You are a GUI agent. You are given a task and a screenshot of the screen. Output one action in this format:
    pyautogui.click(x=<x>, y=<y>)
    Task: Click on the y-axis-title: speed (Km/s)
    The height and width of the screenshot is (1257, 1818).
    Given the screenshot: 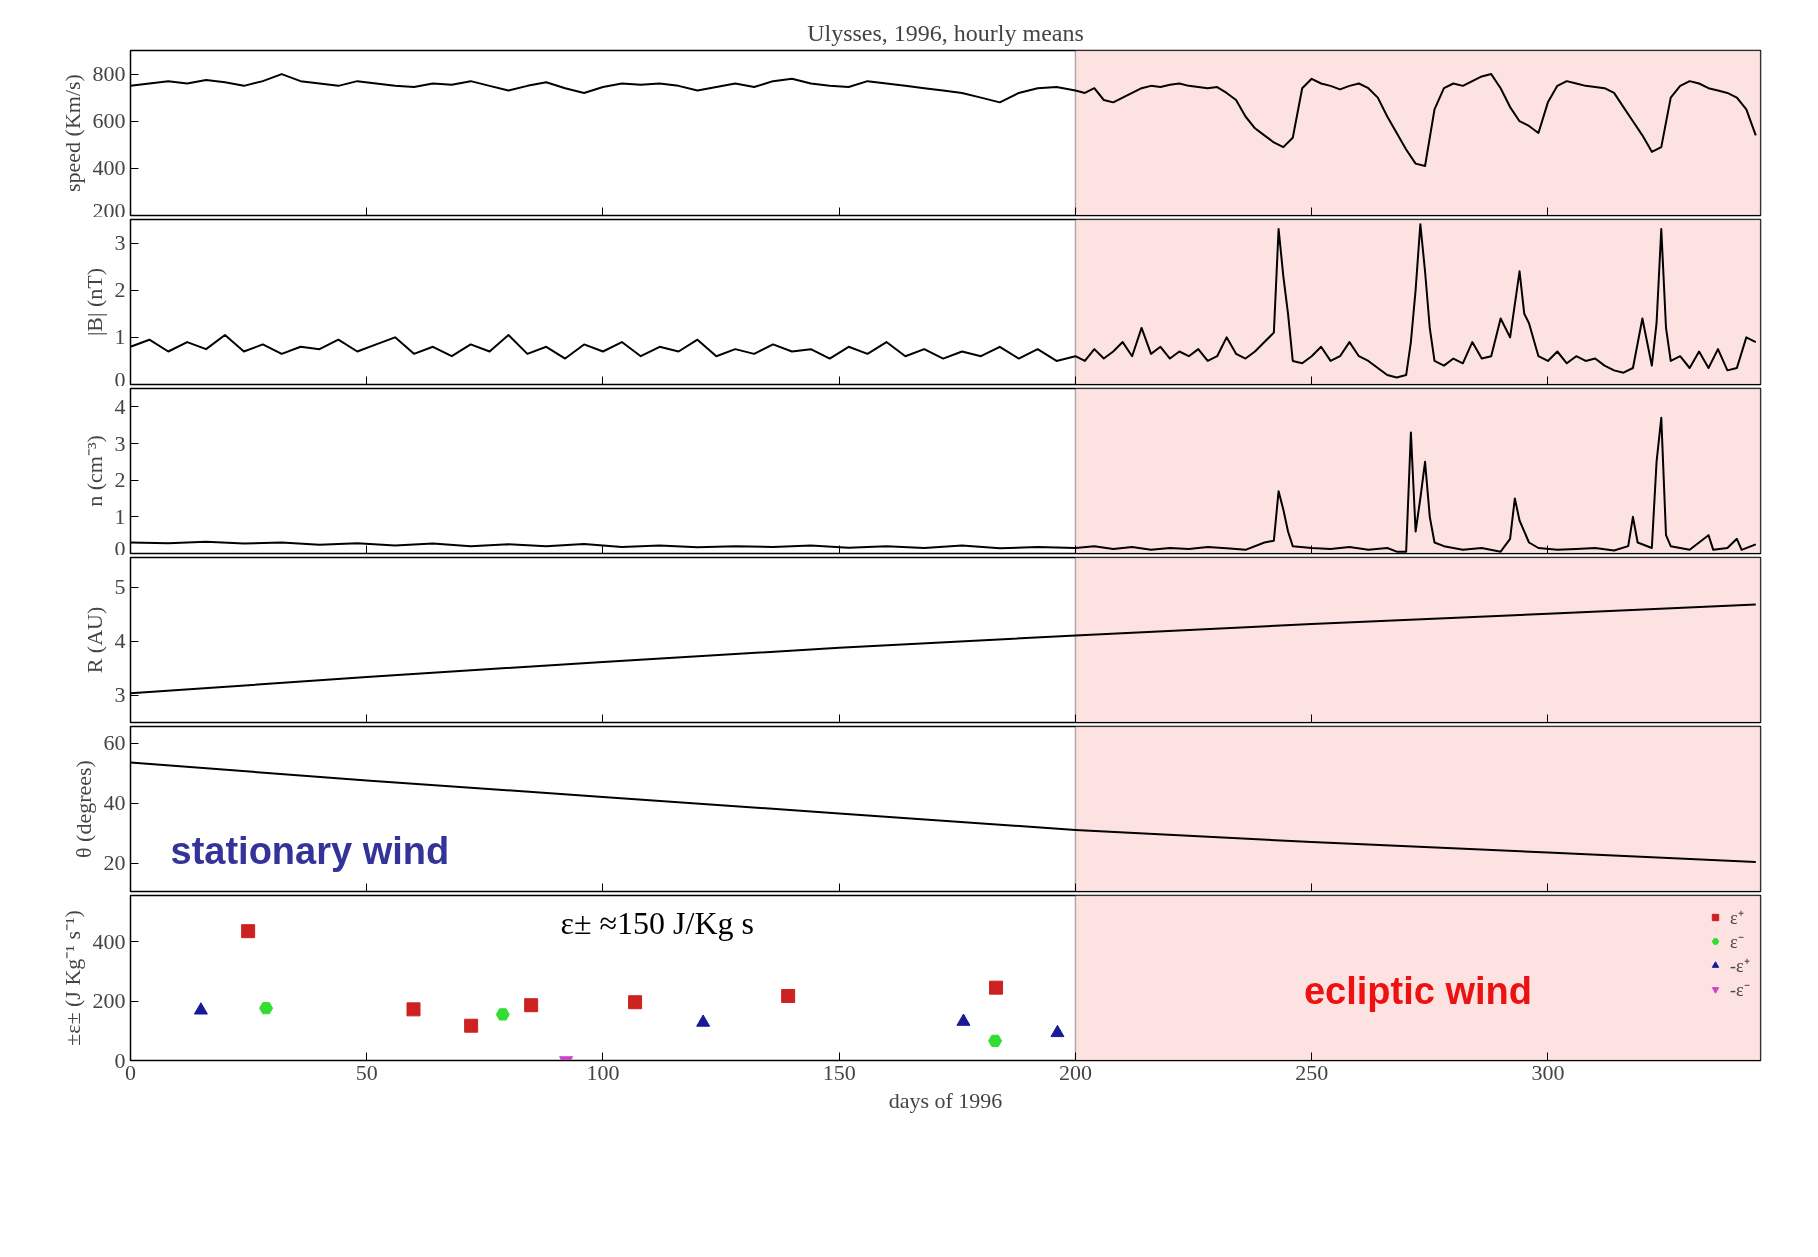 What is the action you would take?
    pyautogui.click(x=72, y=133)
    